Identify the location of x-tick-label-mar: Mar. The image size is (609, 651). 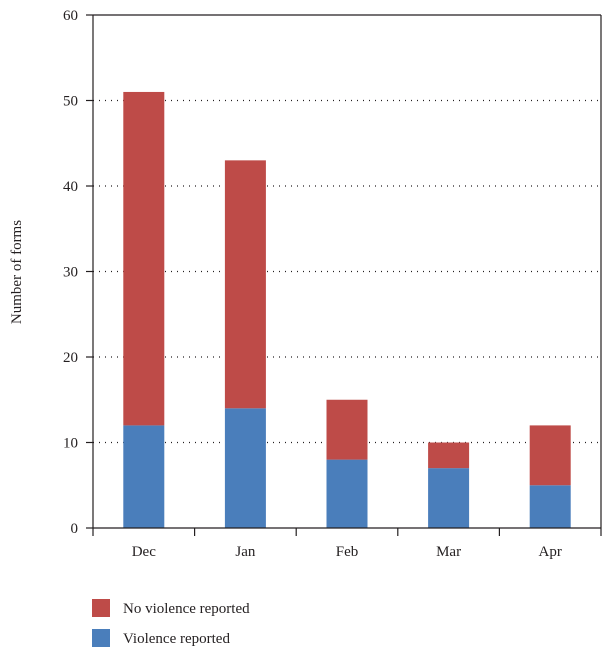
(448, 552).